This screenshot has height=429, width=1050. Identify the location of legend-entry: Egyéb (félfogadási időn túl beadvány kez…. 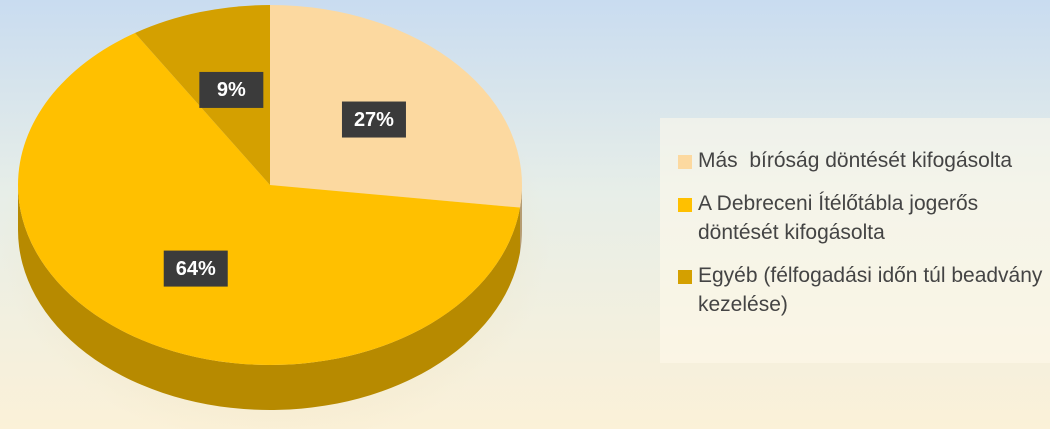
(864, 290).